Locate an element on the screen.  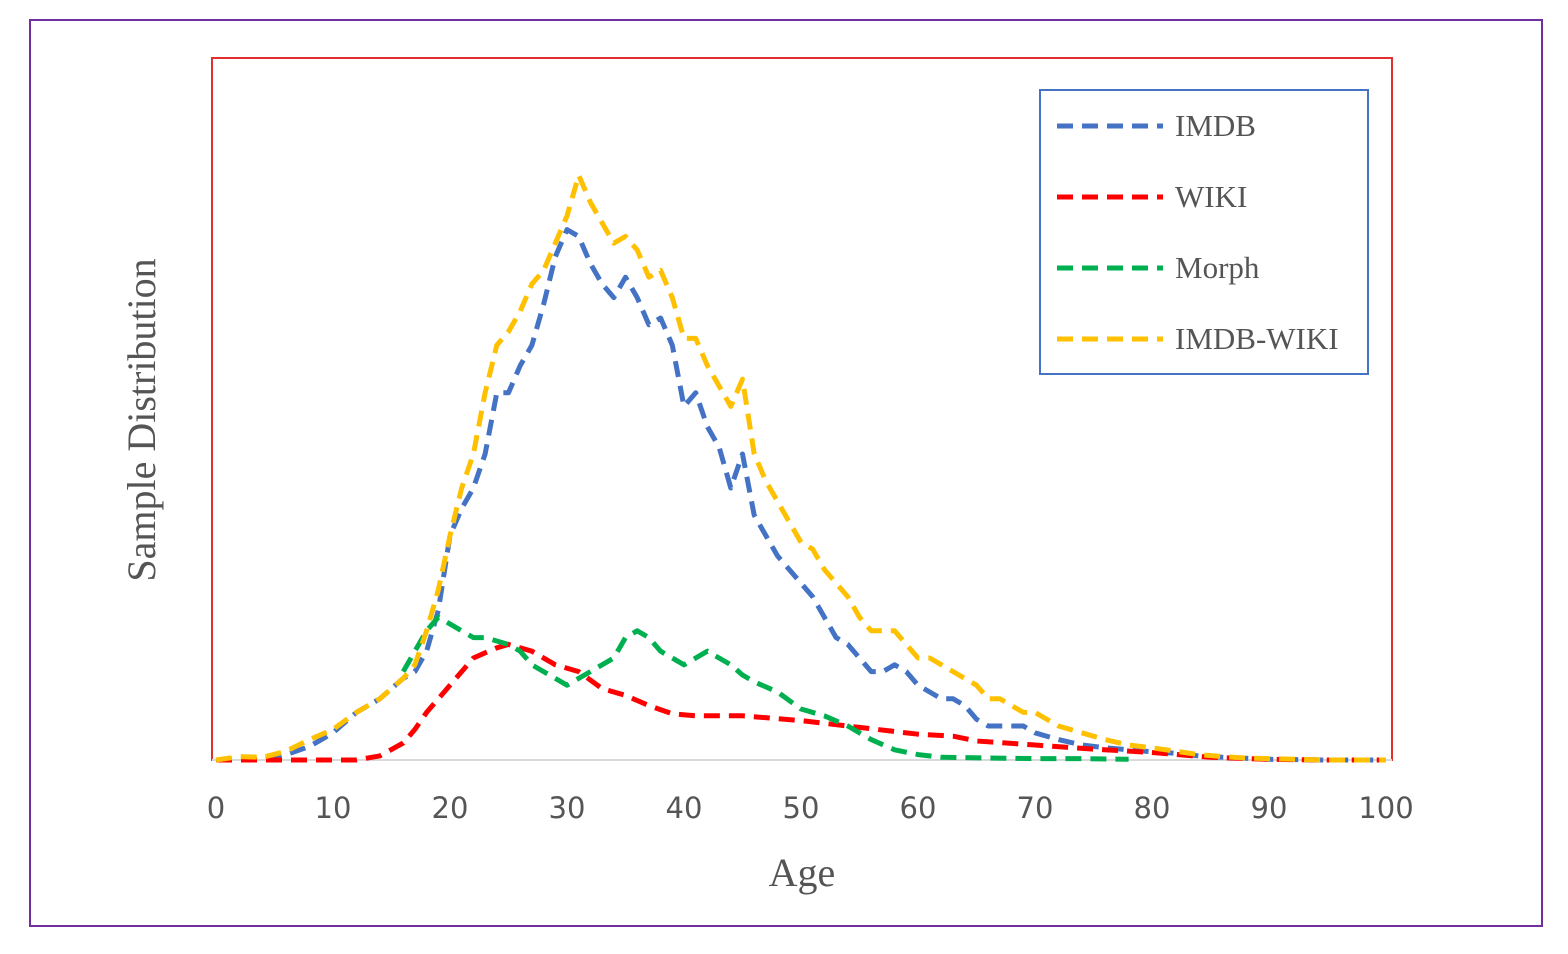
legend-box is located at coordinates (1204, 232).